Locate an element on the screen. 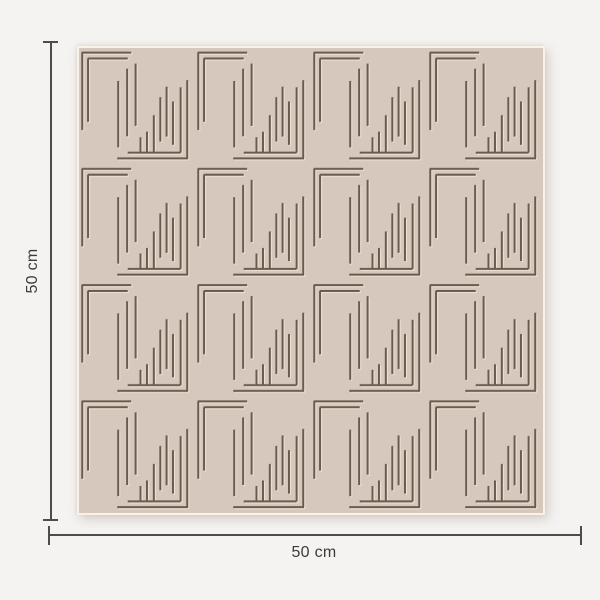 The image size is (600, 600). height-dimension-line is located at coordinates (51, 281).